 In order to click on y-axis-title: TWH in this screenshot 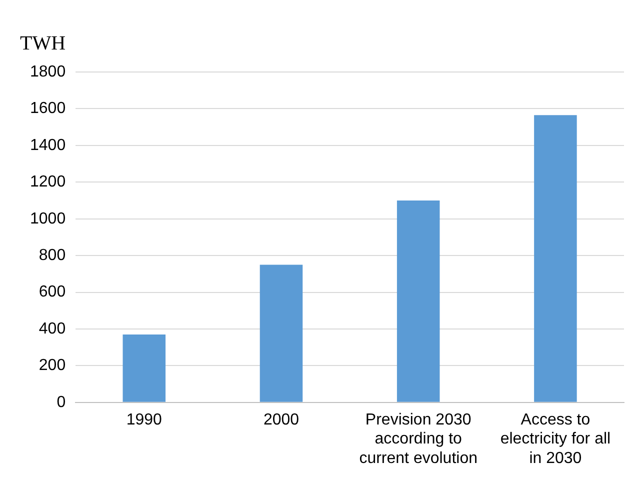, I will do `click(43, 43)`.